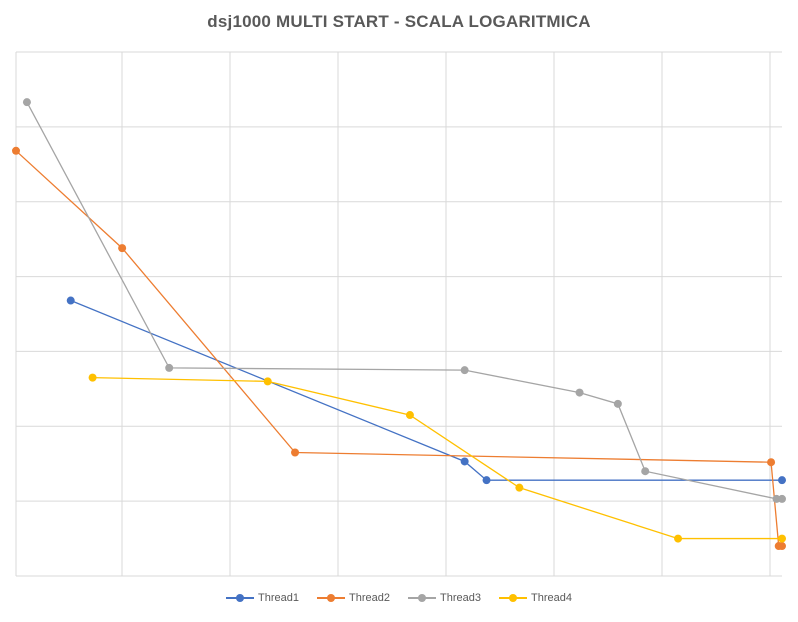  I want to click on chart-title: dsj1000 MULTI START - SCALA LOGARITMICA, so click(399, 21).